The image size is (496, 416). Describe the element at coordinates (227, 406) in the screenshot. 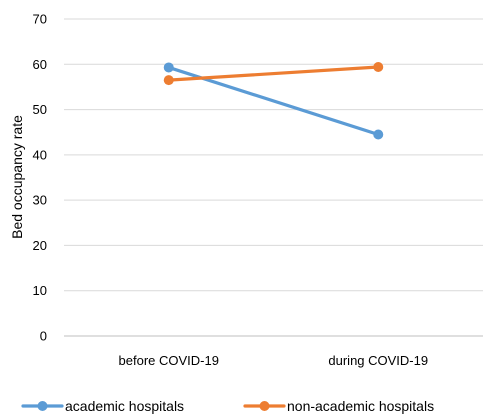

I see `legend: academic hospitals non-academic hospitals` at that location.